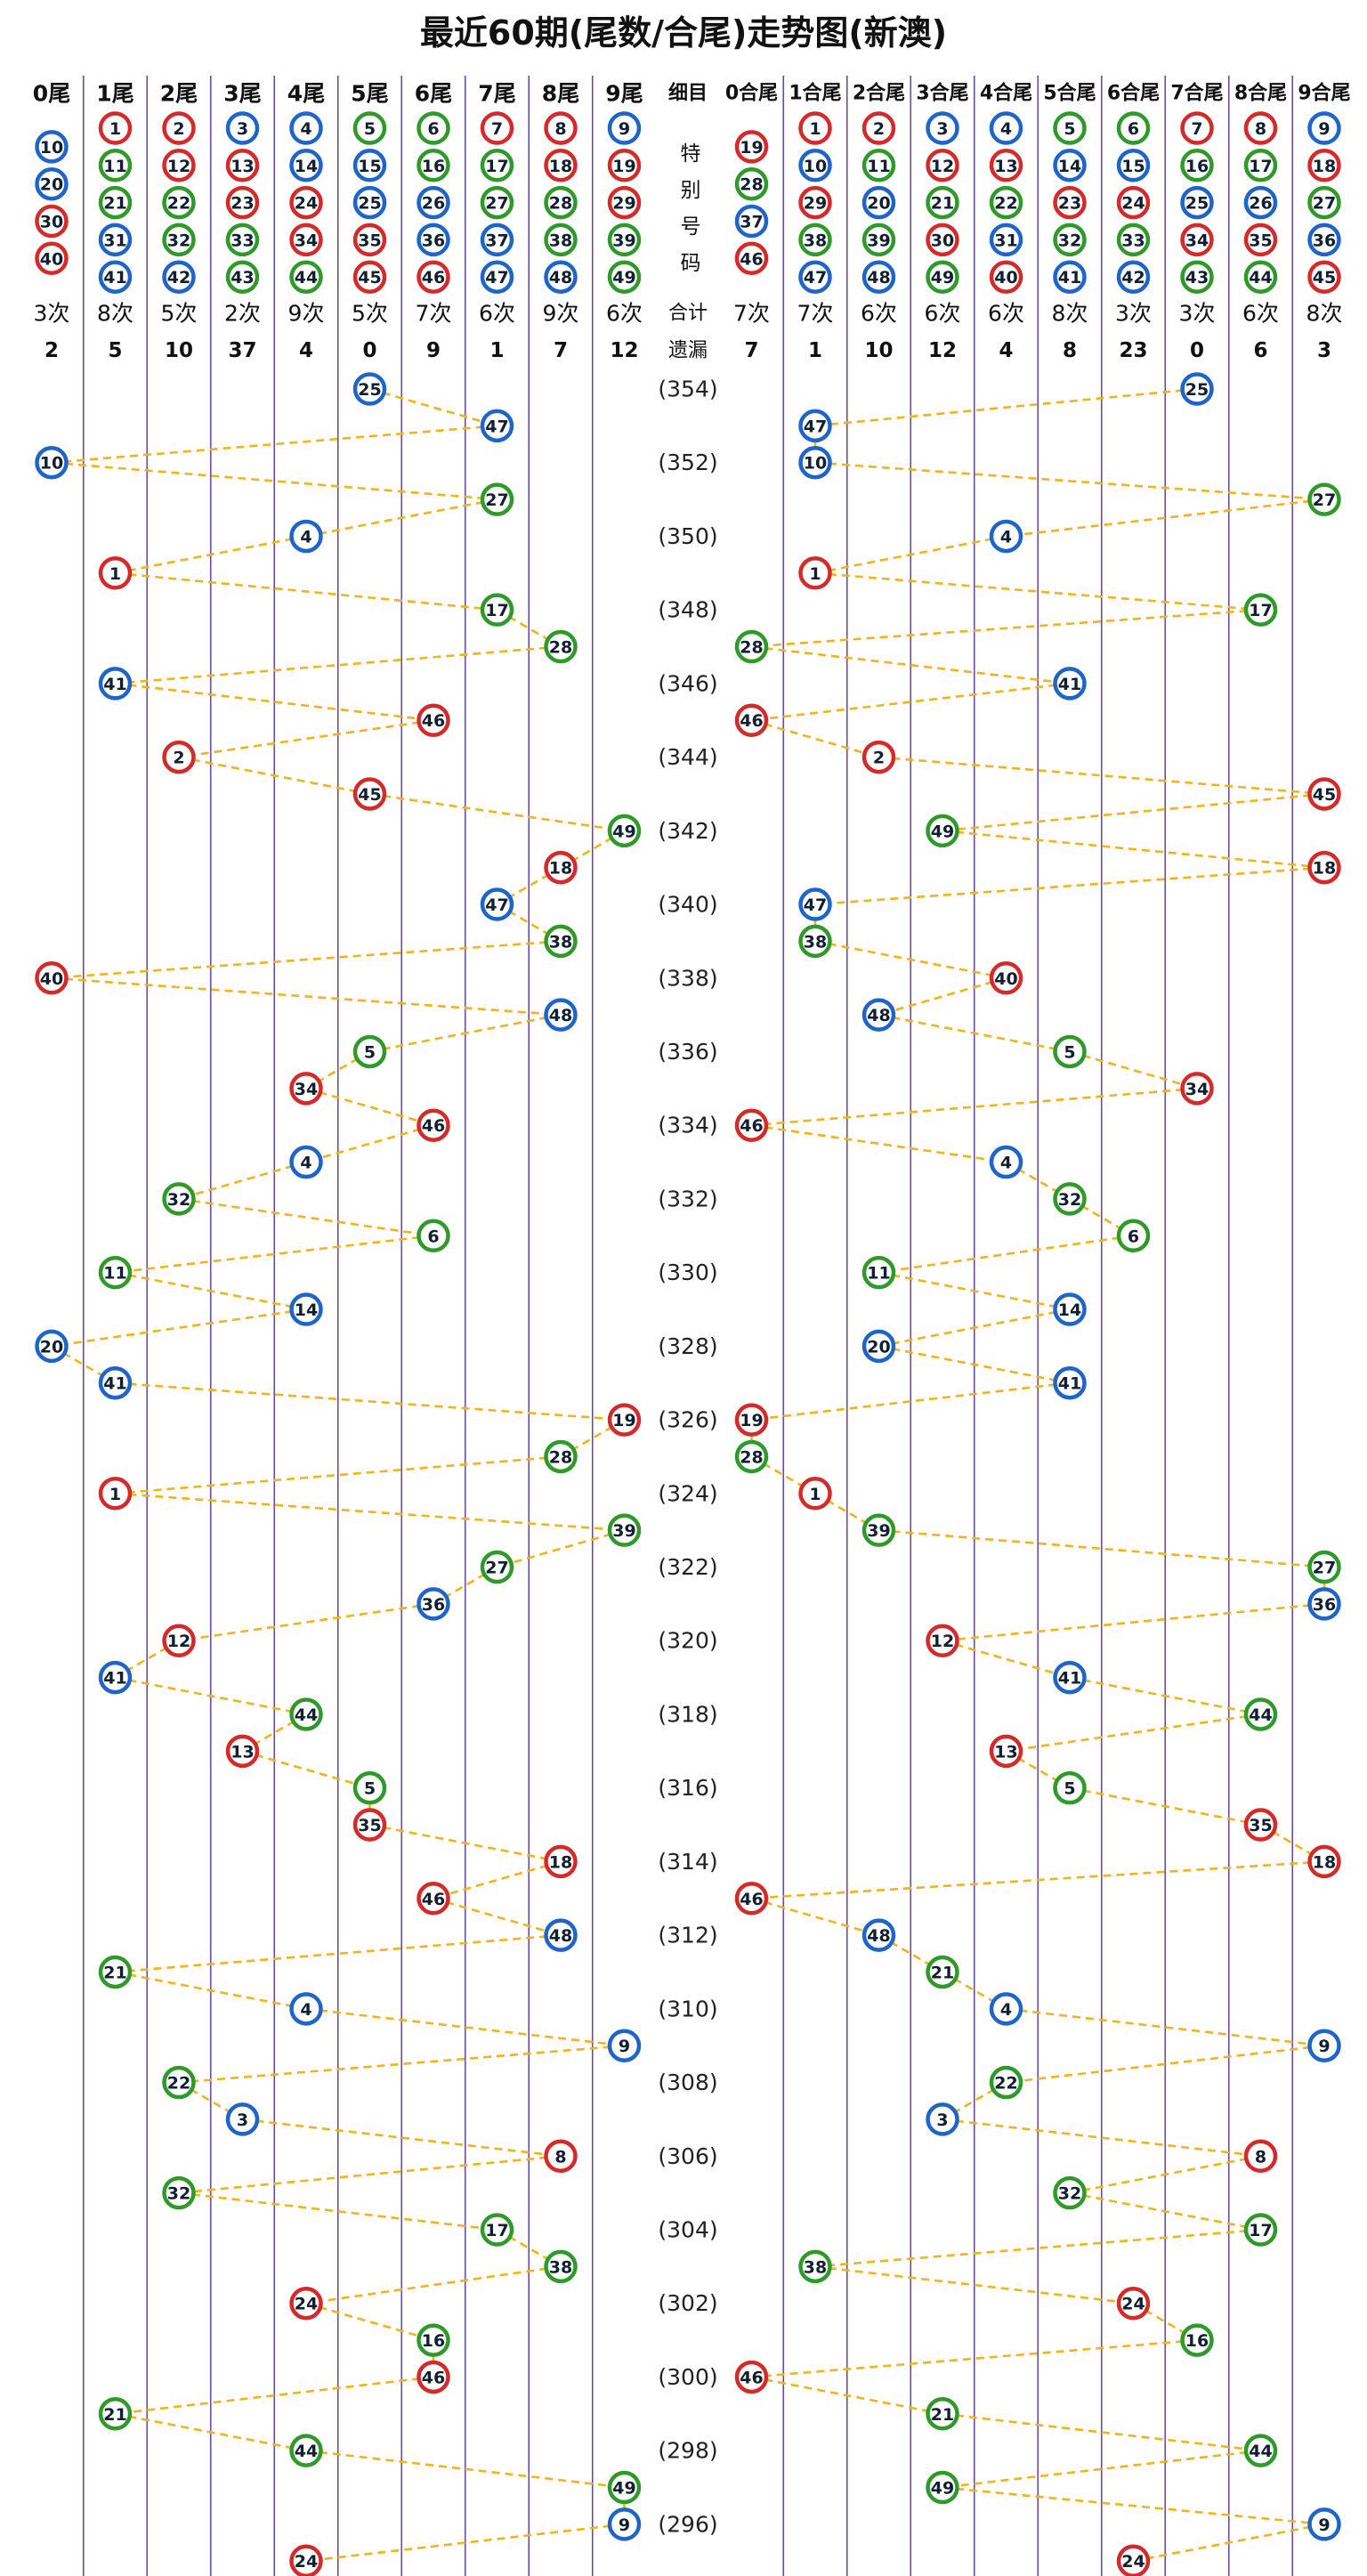 The image size is (1367, 2576). What do you see at coordinates (878, 351) in the screenshot?
I see `miss: 10` at bounding box center [878, 351].